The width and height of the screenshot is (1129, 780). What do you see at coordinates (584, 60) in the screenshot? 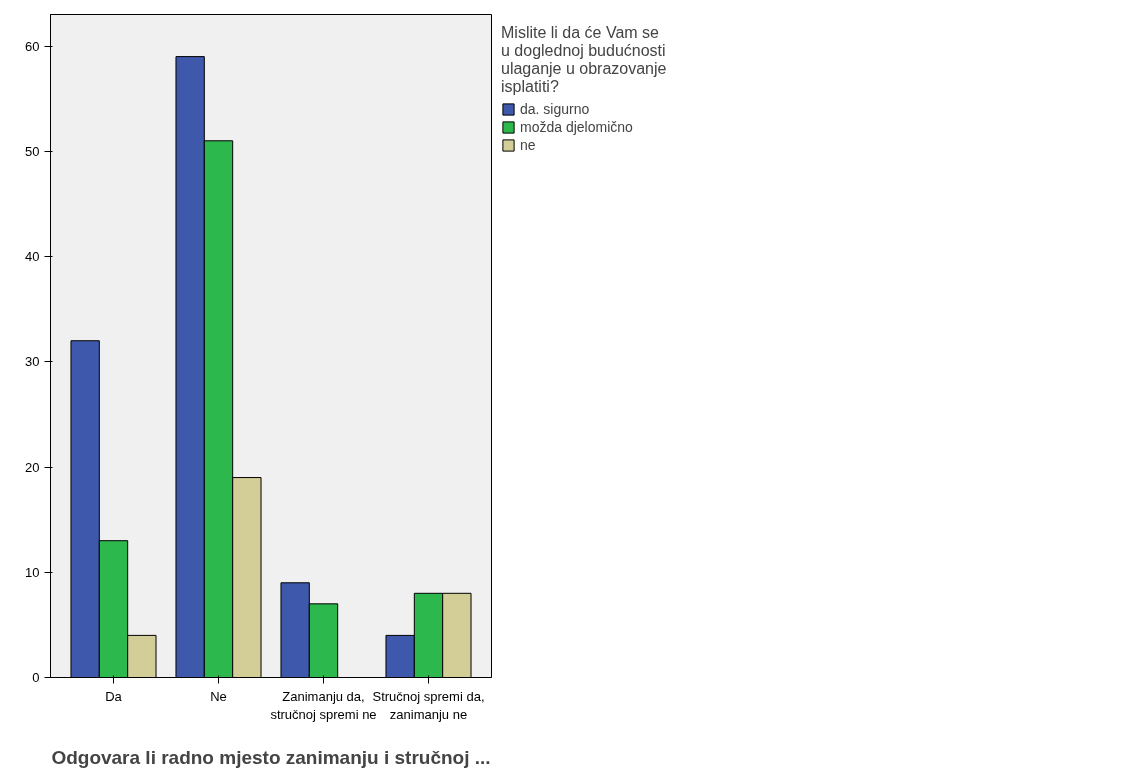
I see `legend-title: Mislite li da će Vam se u doglednoj budućnosti ulaganje u obrazovanje isplatiti?` at bounding box center [584, 60].